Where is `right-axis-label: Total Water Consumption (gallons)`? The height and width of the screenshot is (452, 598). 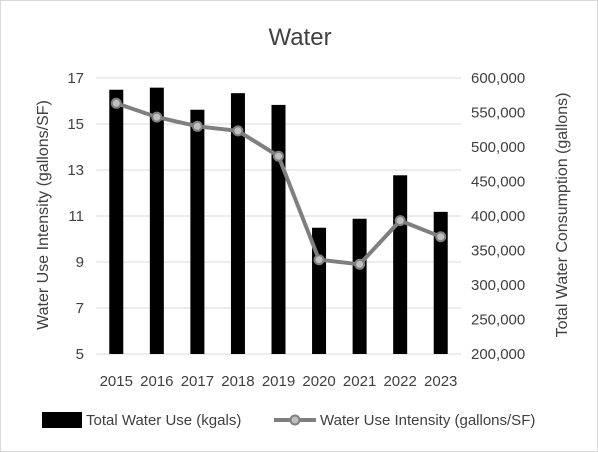
right-axis-label: Total Water Consumption (gallons) is located at coordinates (562, 215).